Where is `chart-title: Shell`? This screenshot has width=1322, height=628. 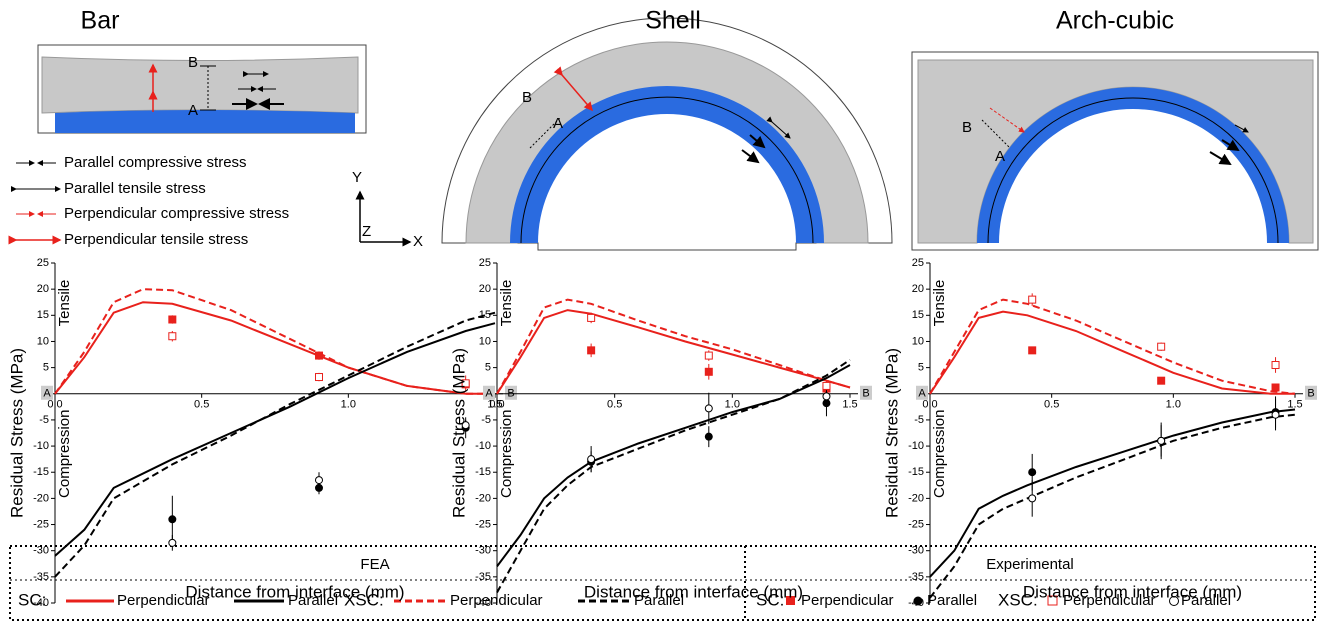
chart-title: Shell is located at coordinates (673, 21).